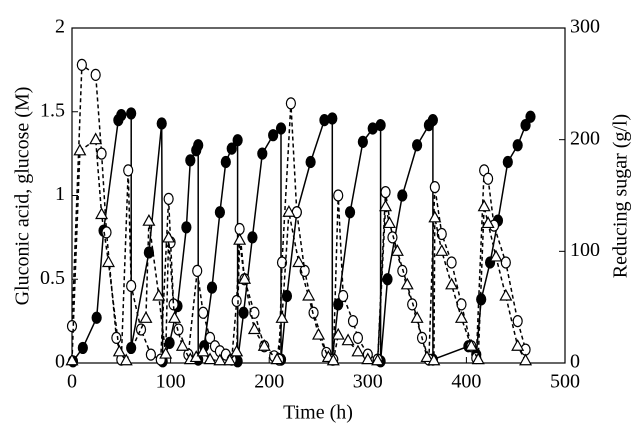 This screenshot has height=435, width=638. Describe the element at coordinates (466, 382) in the screenshot. I see `x-tick-label: 400` at that location.